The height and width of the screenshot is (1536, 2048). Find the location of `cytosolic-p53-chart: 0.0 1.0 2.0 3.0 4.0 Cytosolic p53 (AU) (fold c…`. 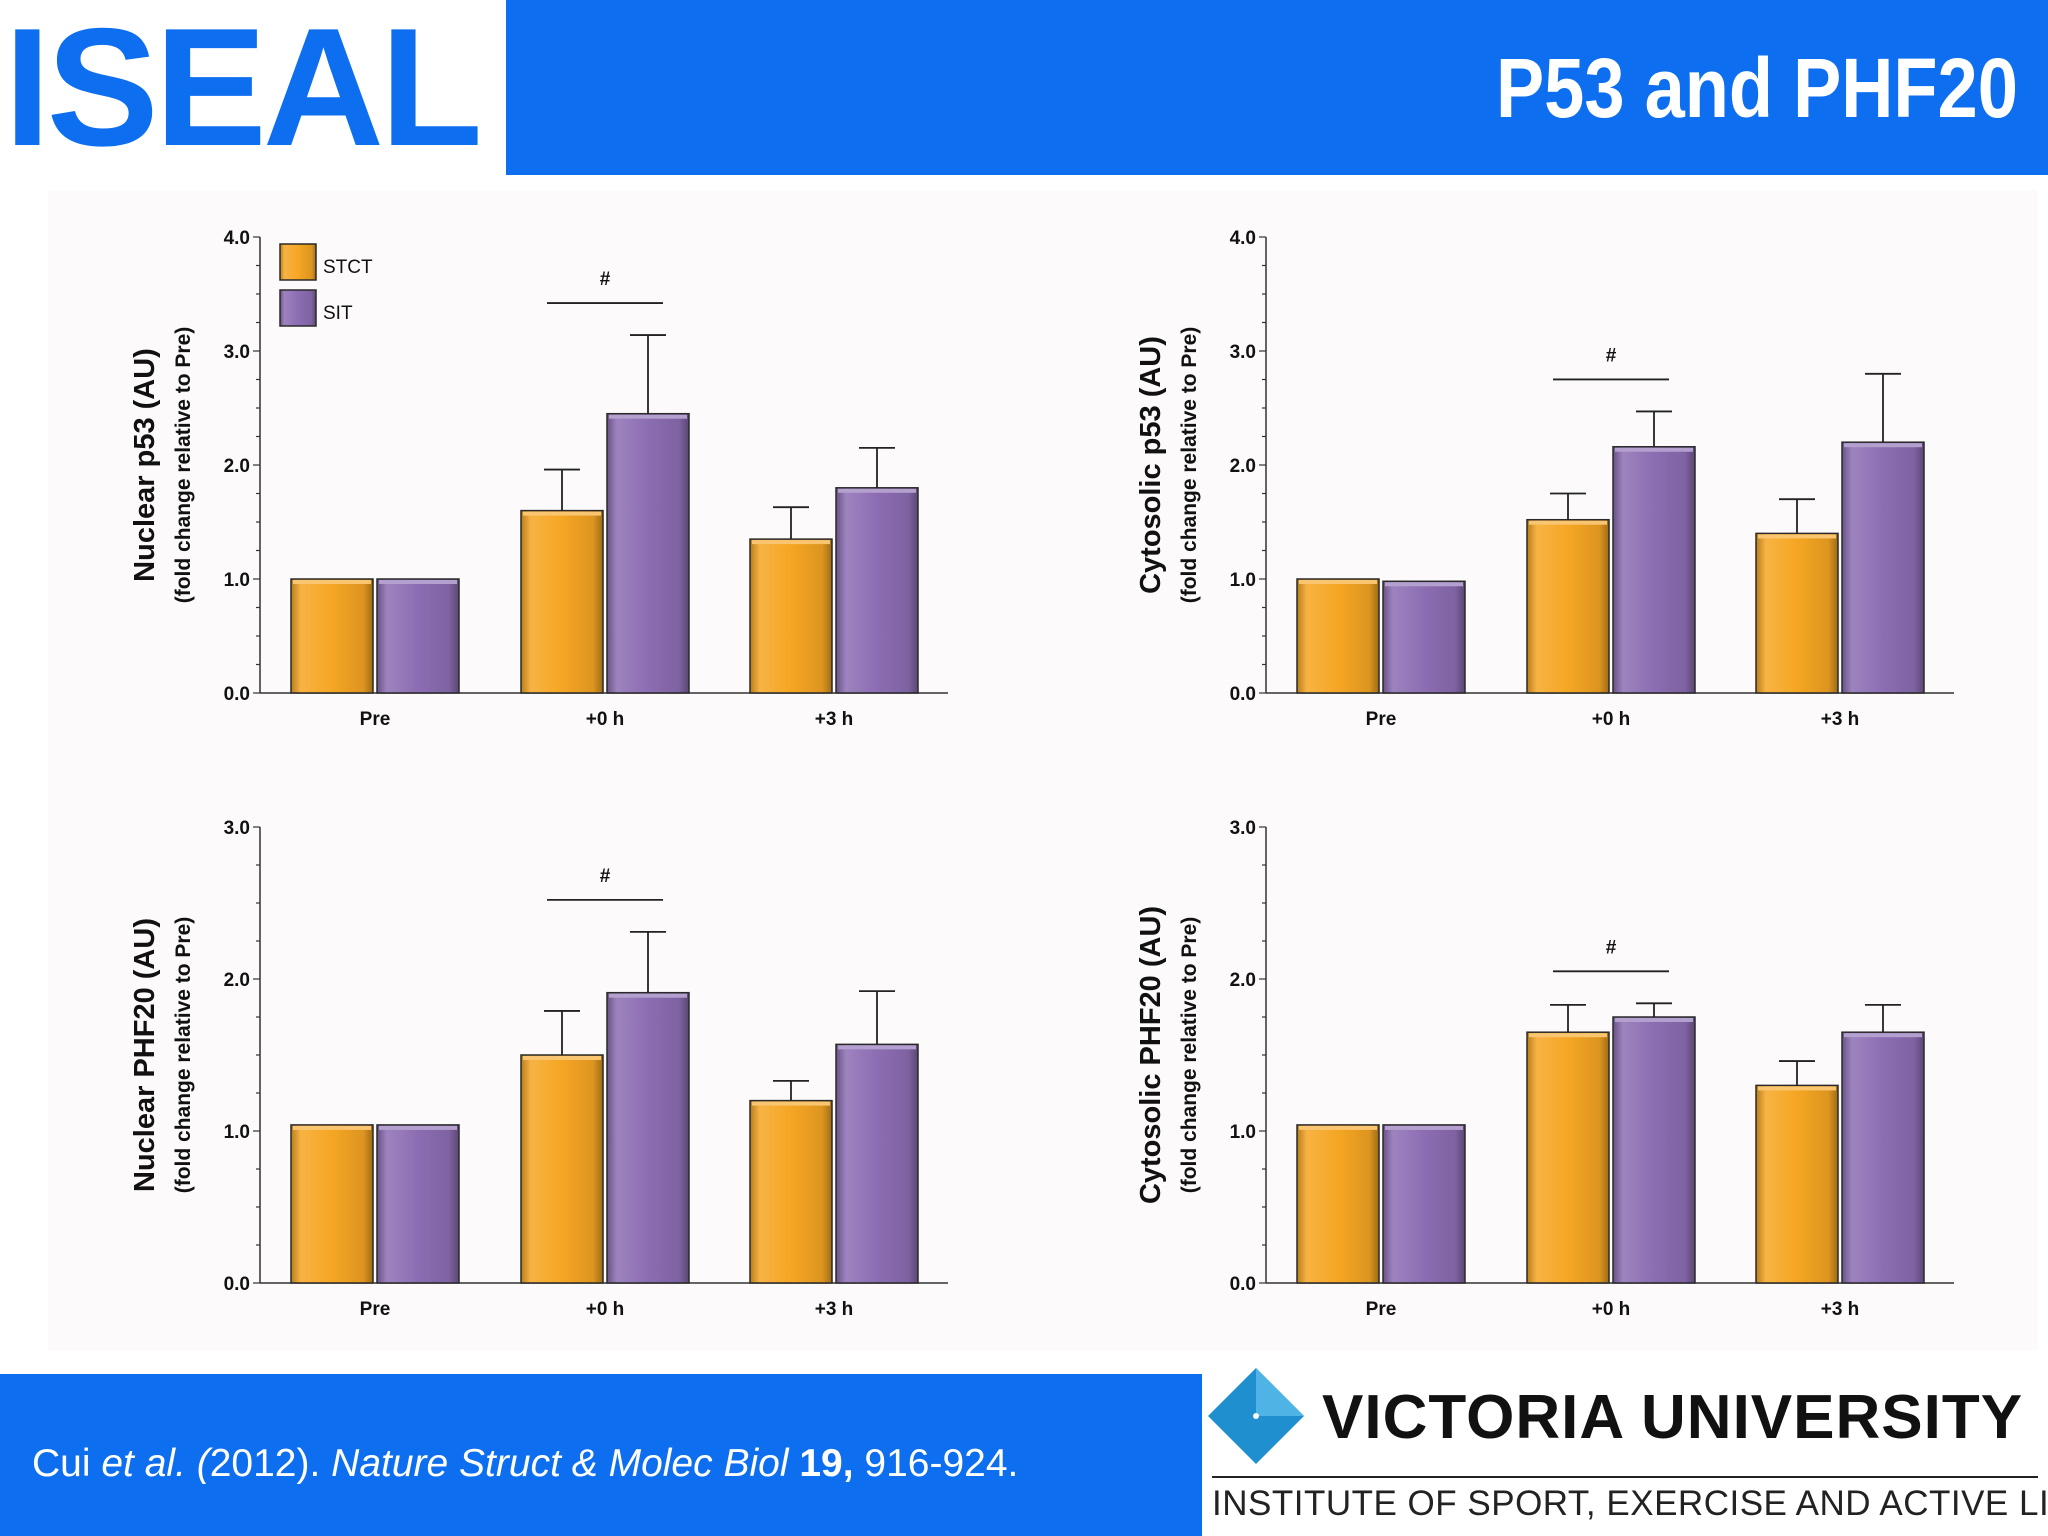

cytosolic-p53-chart: 0.0 1.0 2.0 3.0 4.0 Cytosolic p53 (AU) (fold c… is located at coordinates (1544, 479).